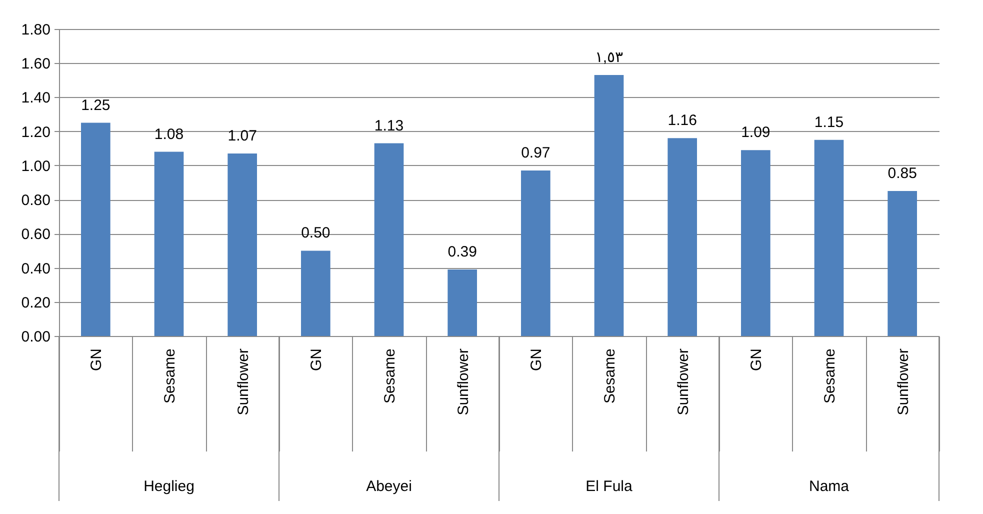 Image resolution: width=983 pixels, height=514 pixels. I want to click on y-tick-label: 0.80, so click(35, 201).